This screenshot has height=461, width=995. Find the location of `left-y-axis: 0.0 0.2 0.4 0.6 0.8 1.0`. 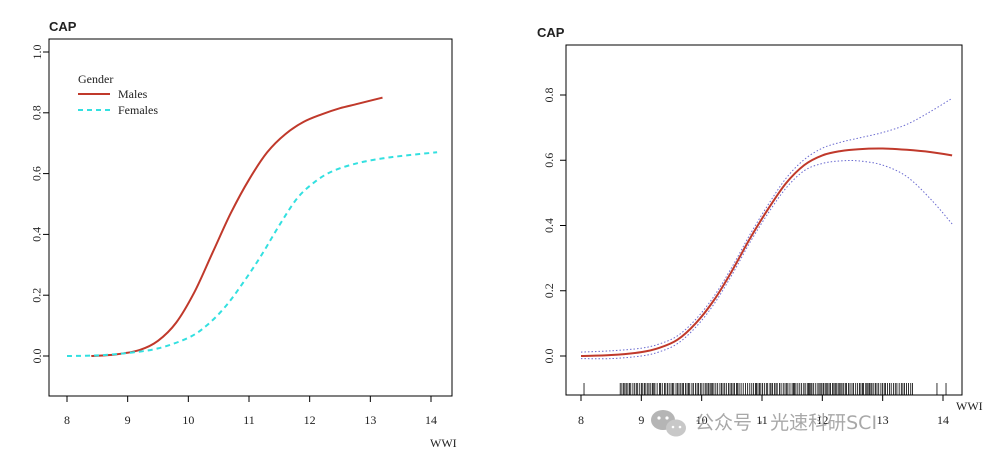

left-y-axis: 0.0 0.2 0.4 0.6 0.8 1.0 is located at coordinates (39, 204).